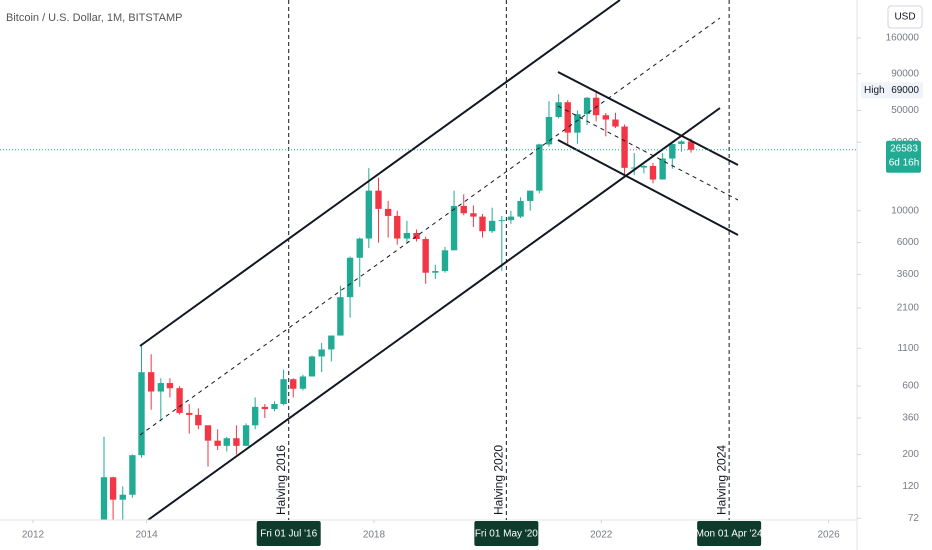  What do you see at coordinates (499, 480) in the screenshot?
I see `halving-label: Halving 2020` at bounding box center [499, 480].